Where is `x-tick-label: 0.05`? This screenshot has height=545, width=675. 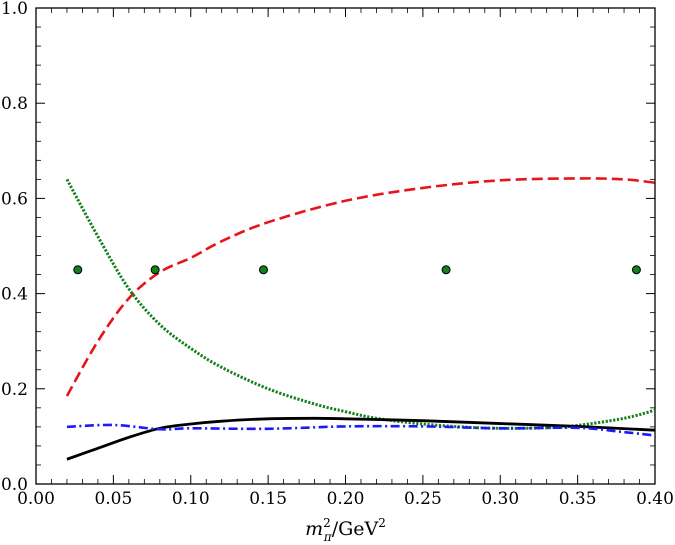 x-tick-label: 0.05 is located at coordinates (113, 499).